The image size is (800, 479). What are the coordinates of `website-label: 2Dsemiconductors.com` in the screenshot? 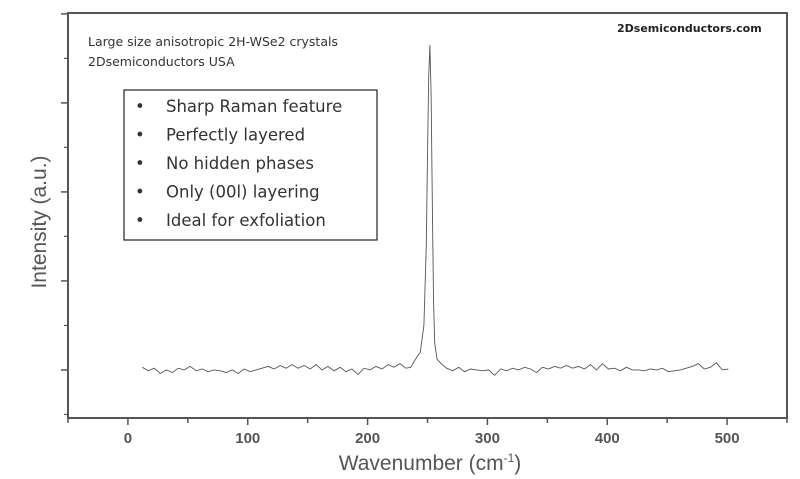 It's located at (689, 28).